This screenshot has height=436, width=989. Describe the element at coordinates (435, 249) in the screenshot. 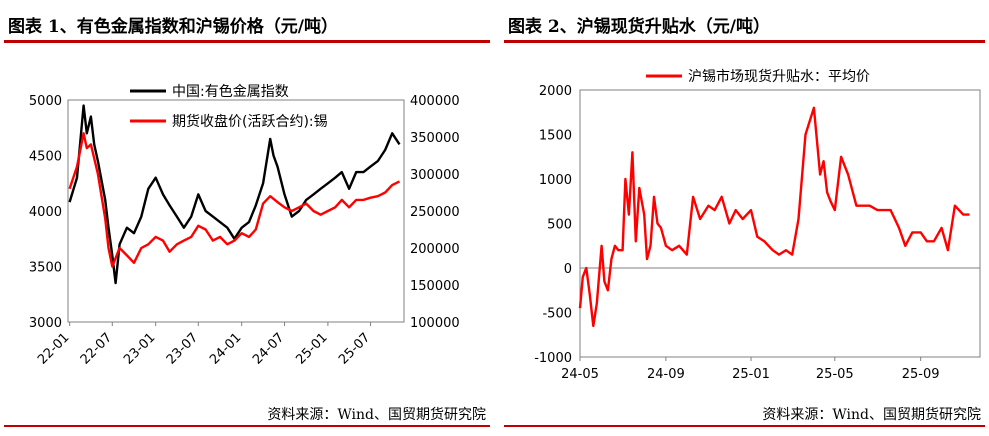

I see `y-right-tick-label: 200000` at that location.